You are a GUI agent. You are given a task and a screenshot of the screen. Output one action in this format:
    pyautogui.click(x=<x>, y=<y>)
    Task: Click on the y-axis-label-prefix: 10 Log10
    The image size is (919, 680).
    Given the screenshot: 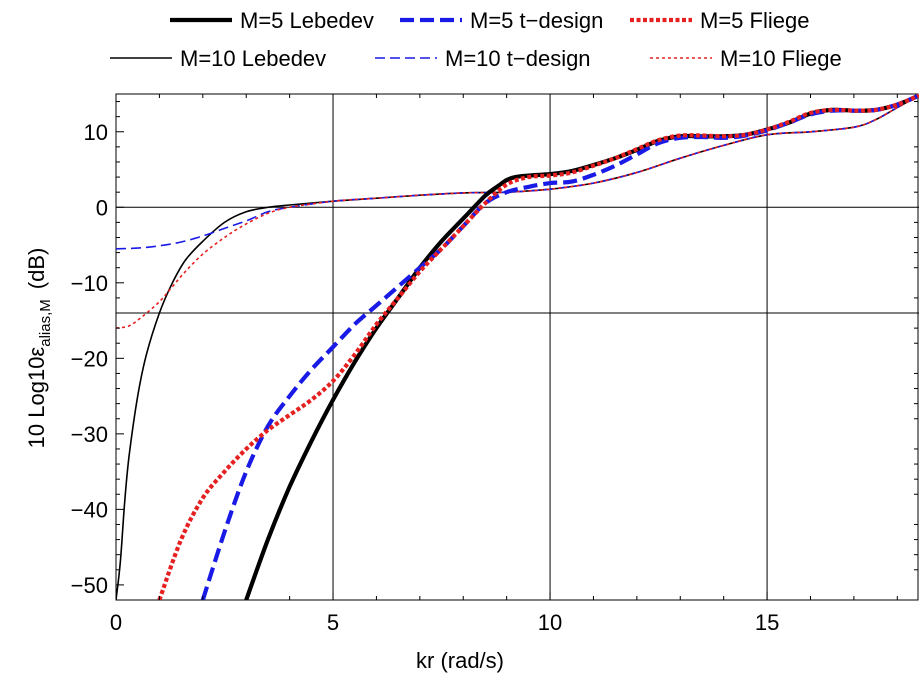 What is the action you would take?
    pyautogui.click(x=36, y=403)
    